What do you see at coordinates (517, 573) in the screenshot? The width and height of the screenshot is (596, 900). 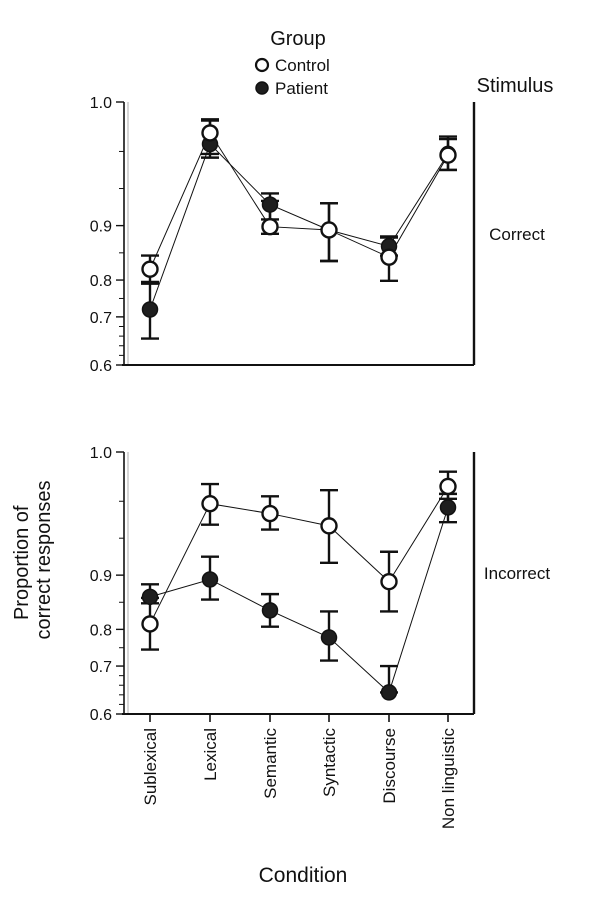 I see `facet-label: Incorrect` at bounding box center [517, 573].